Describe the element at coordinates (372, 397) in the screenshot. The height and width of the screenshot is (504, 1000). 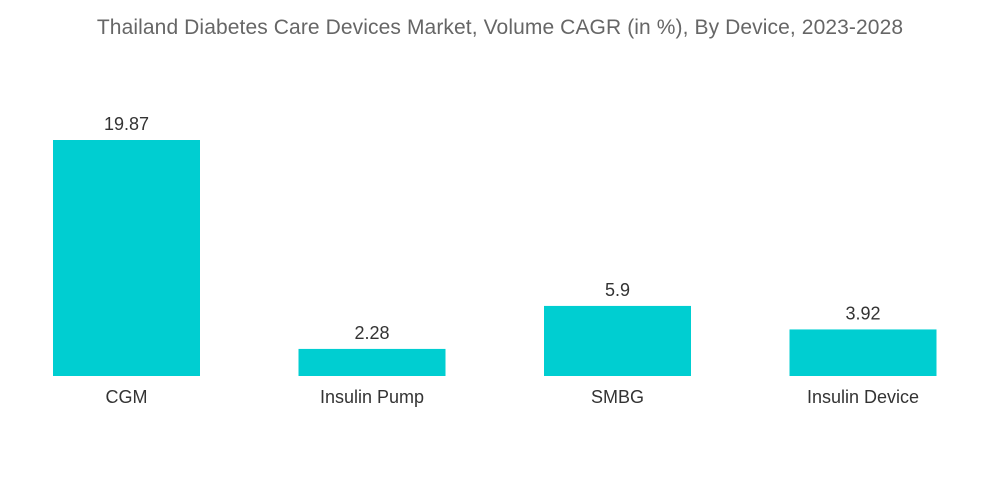
I see `category-label-insulin-pump: Insulin Pump` at that location.